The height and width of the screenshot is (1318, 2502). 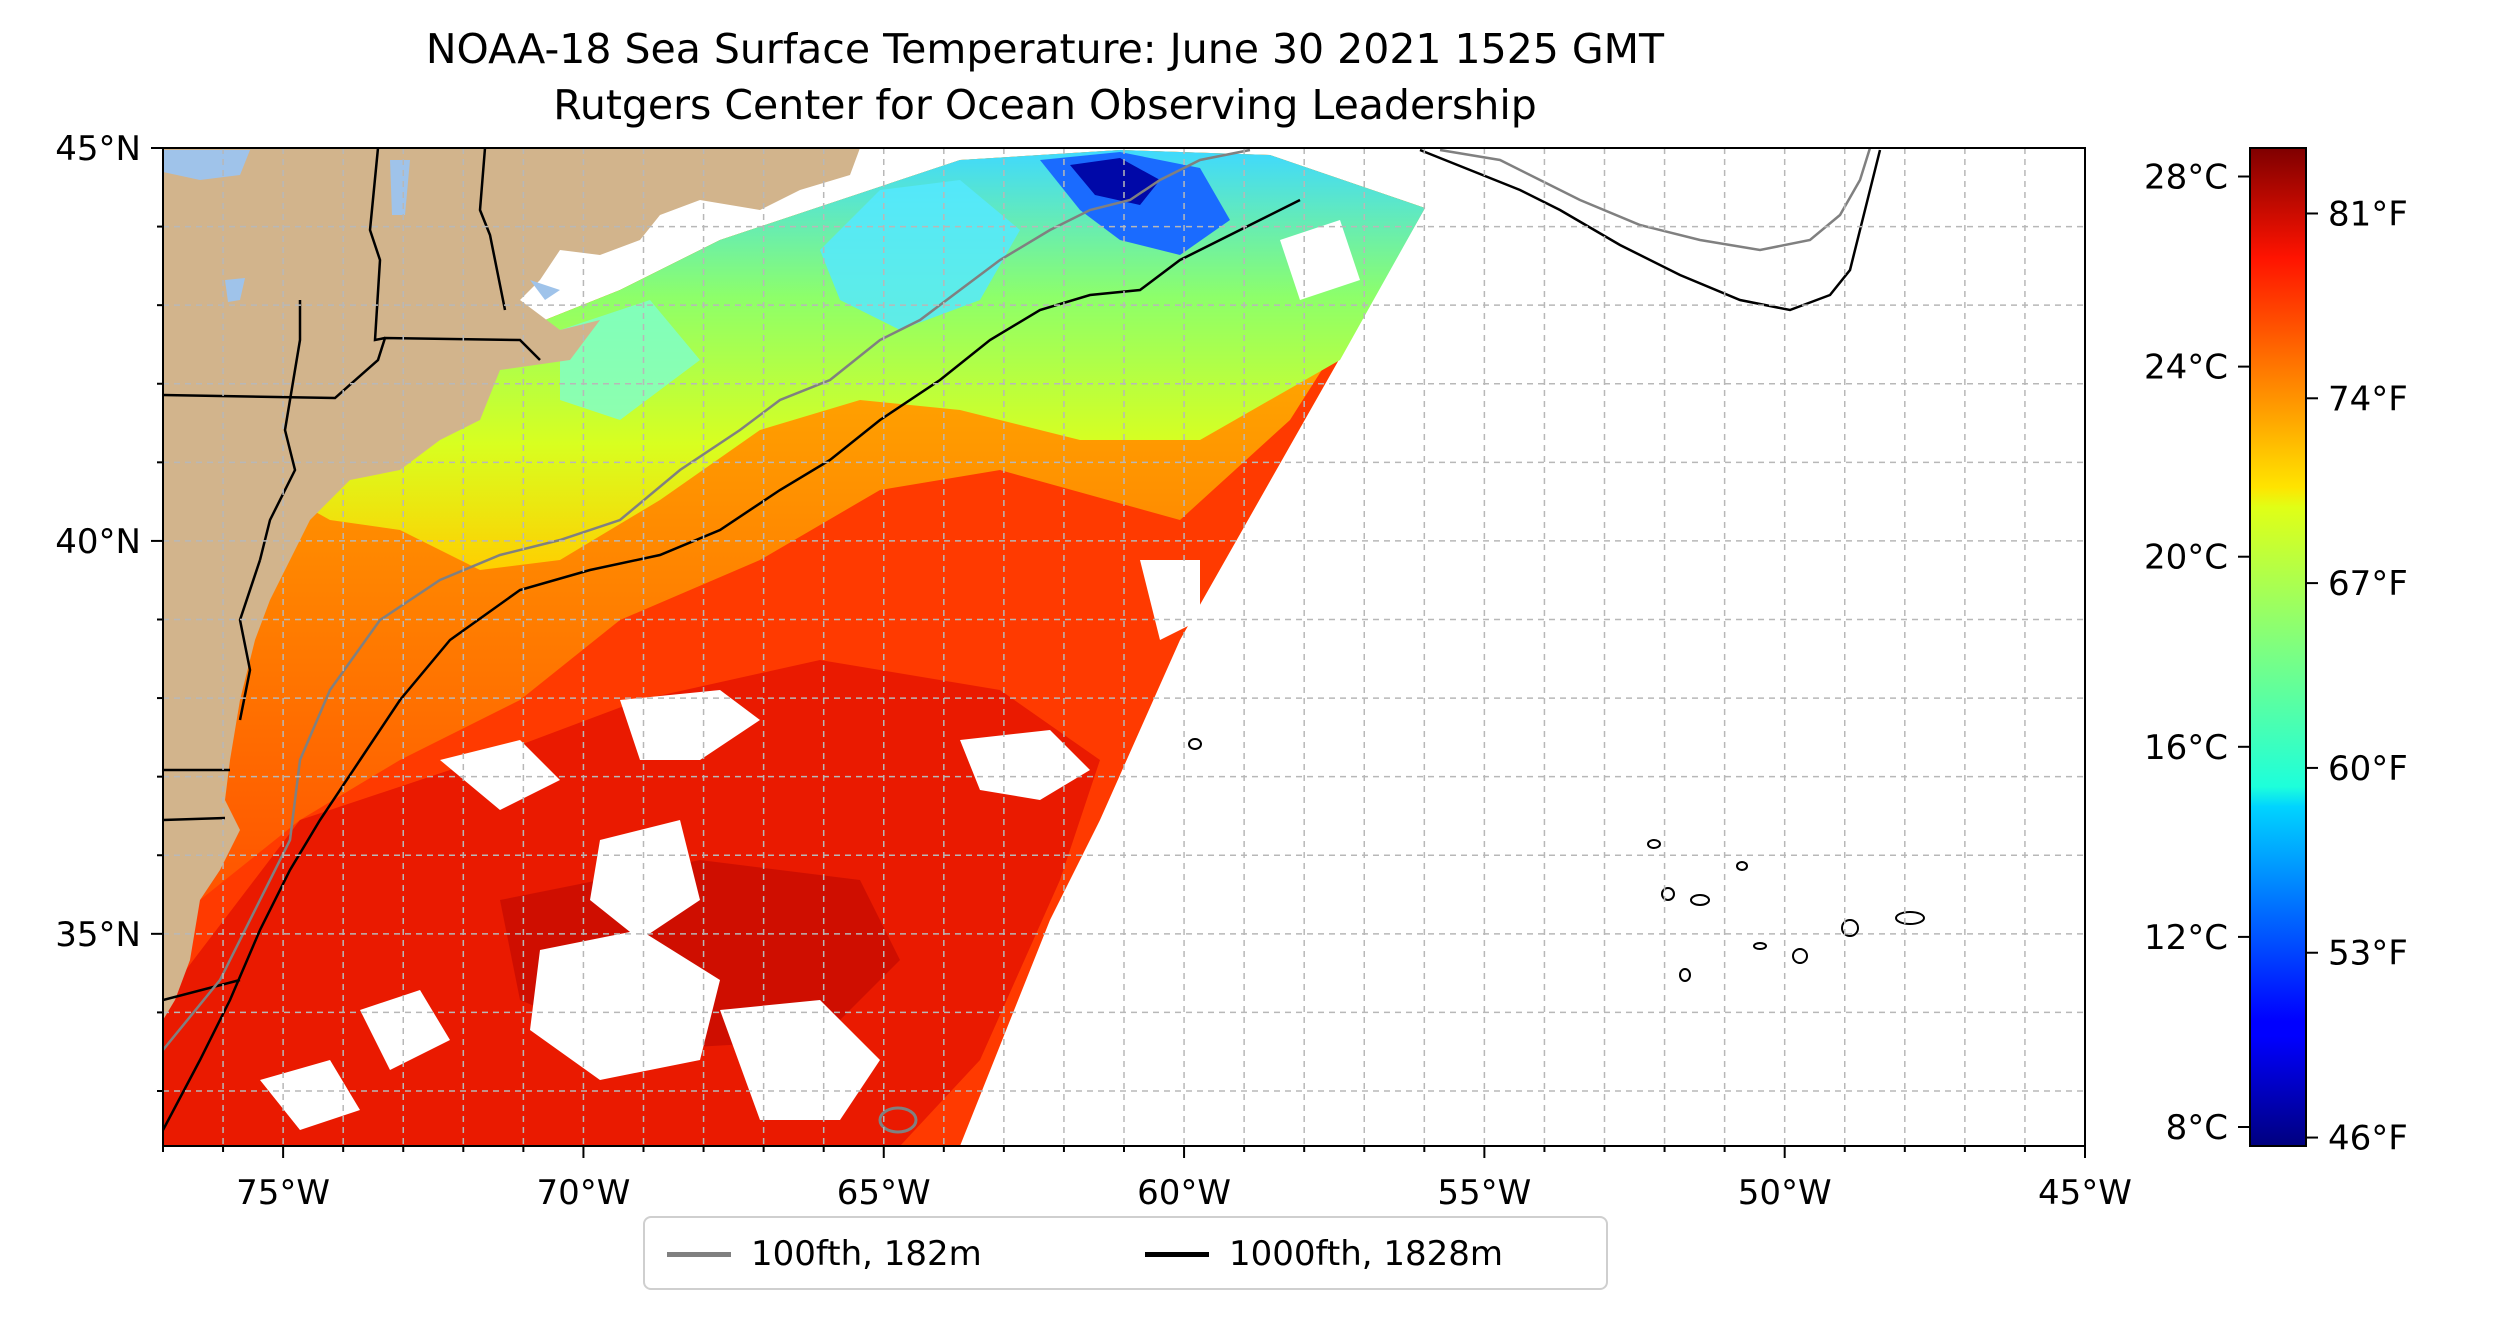 I want to click on colorbar-f-label: 67°F, so click(x=2368, y=584).